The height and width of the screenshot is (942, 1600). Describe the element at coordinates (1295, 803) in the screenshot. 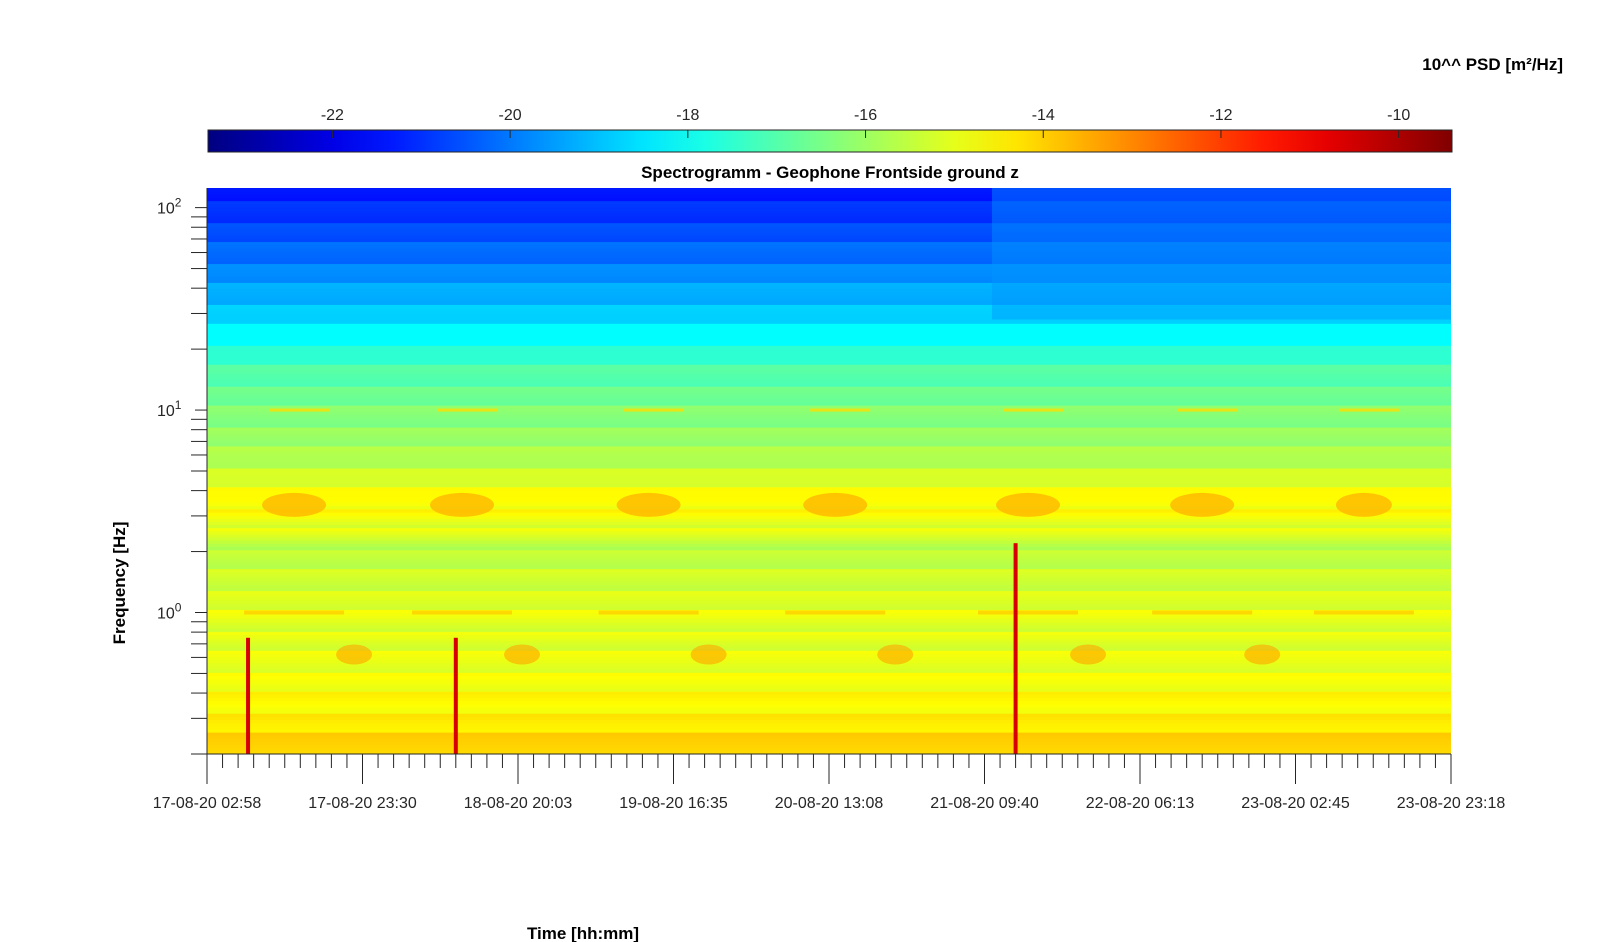

I see `x-tick-label: 23-08-20 02:45` at that location.